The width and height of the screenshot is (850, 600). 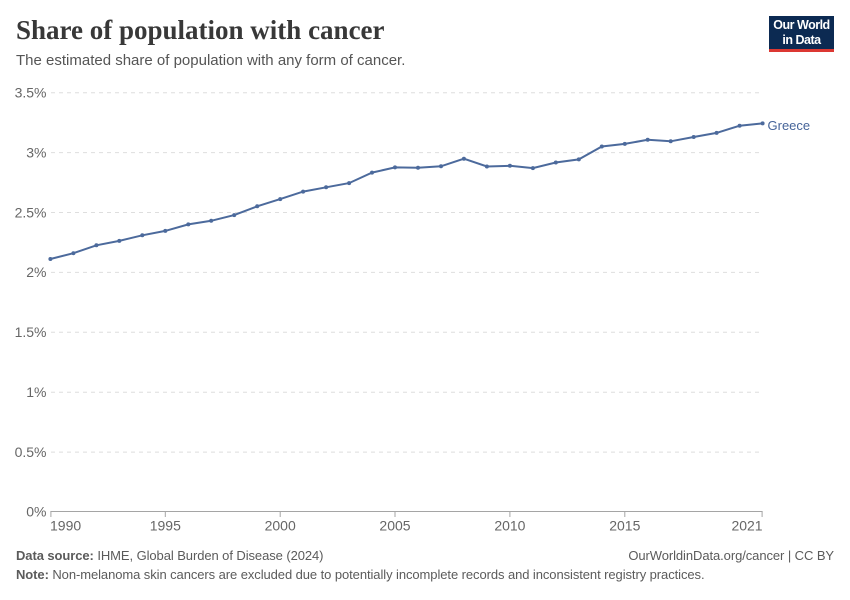 What do you see at coordinates (31, 93) in the screenshot?
I see `svg-text: 3.5%` at bounding box center [31, 93].